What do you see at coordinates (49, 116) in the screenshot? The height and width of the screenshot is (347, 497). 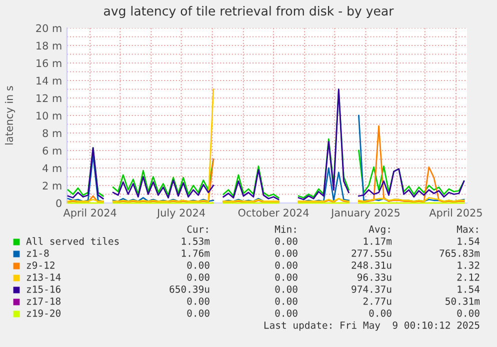 I see `y-tick-label: 10 m` at bounding box center [49, 116].